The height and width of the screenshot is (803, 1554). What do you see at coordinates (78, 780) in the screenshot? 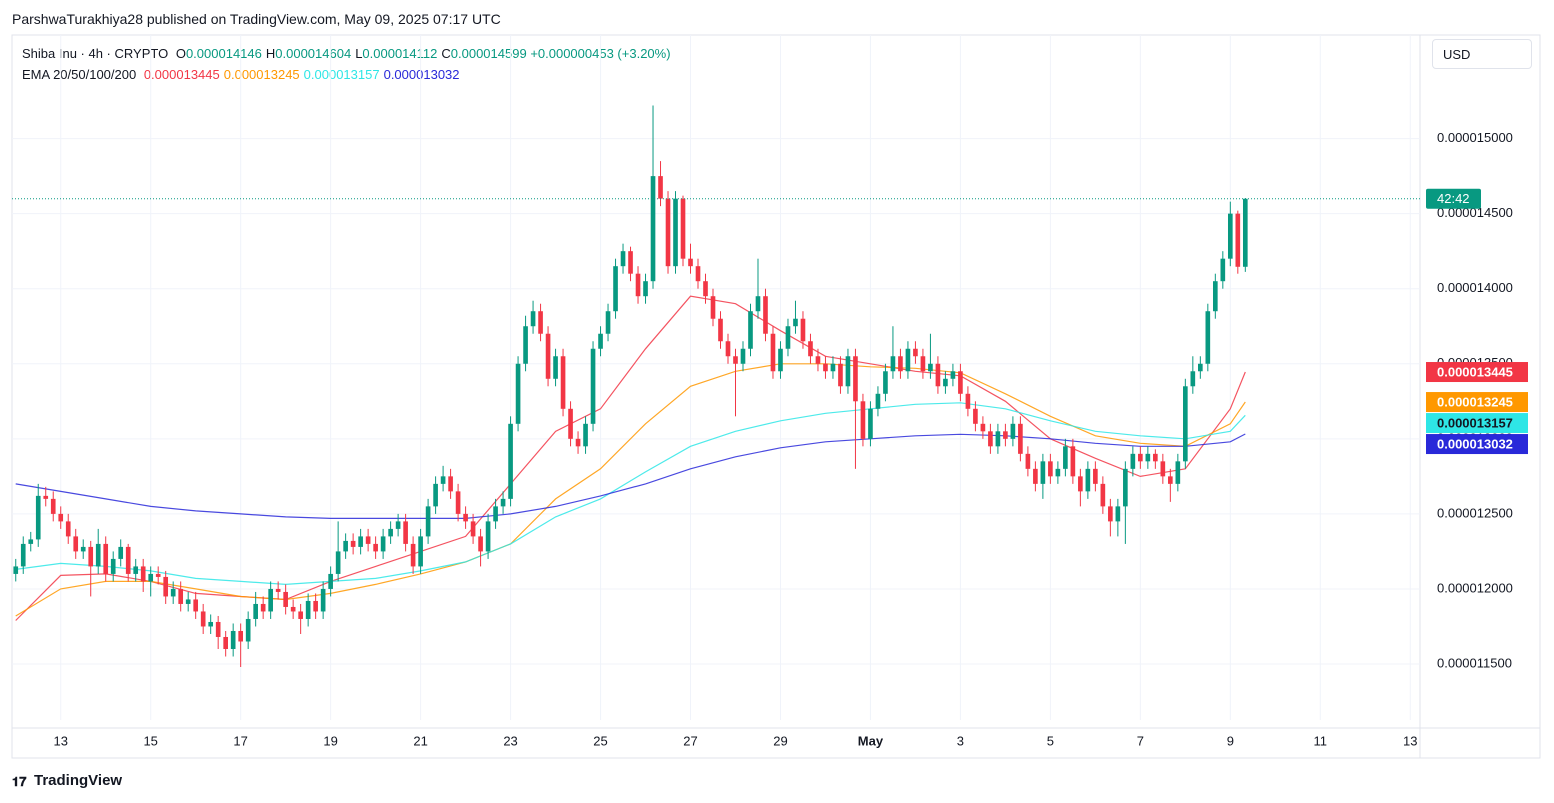
I see `brand: TradingView` at bounding box center [78, 780].